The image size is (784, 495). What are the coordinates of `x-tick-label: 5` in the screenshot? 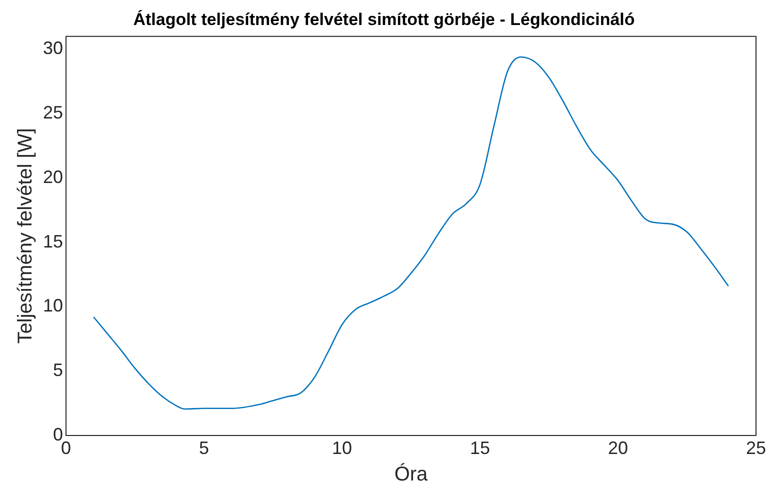 It's located at (204, 448).